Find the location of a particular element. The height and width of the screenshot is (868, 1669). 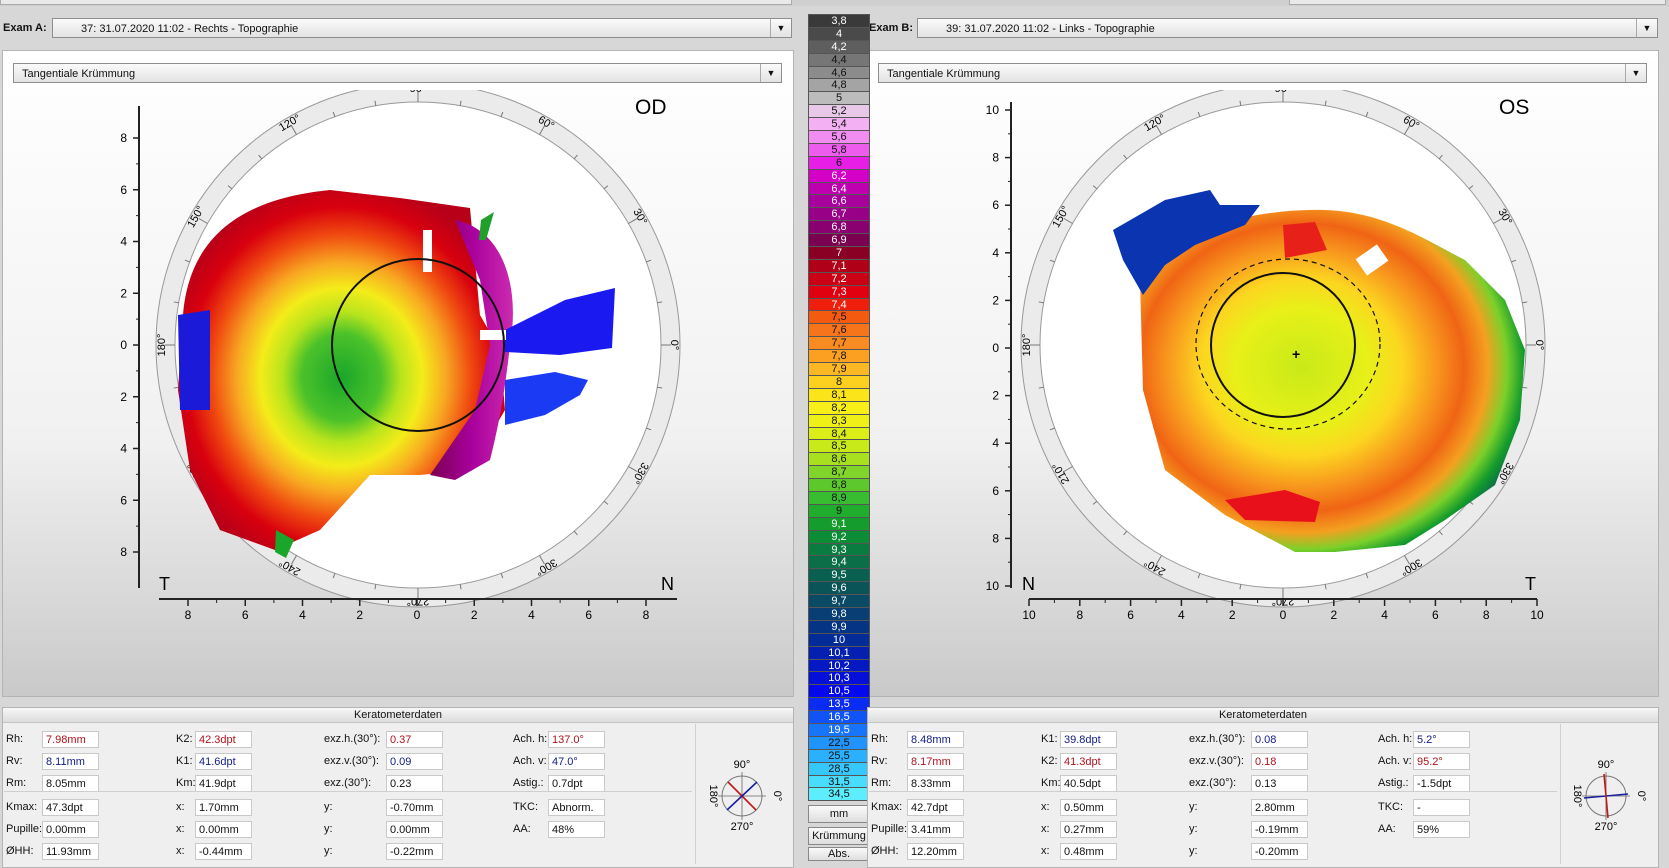

scale-cell: 4,4 is located at coordinates (839, 59).